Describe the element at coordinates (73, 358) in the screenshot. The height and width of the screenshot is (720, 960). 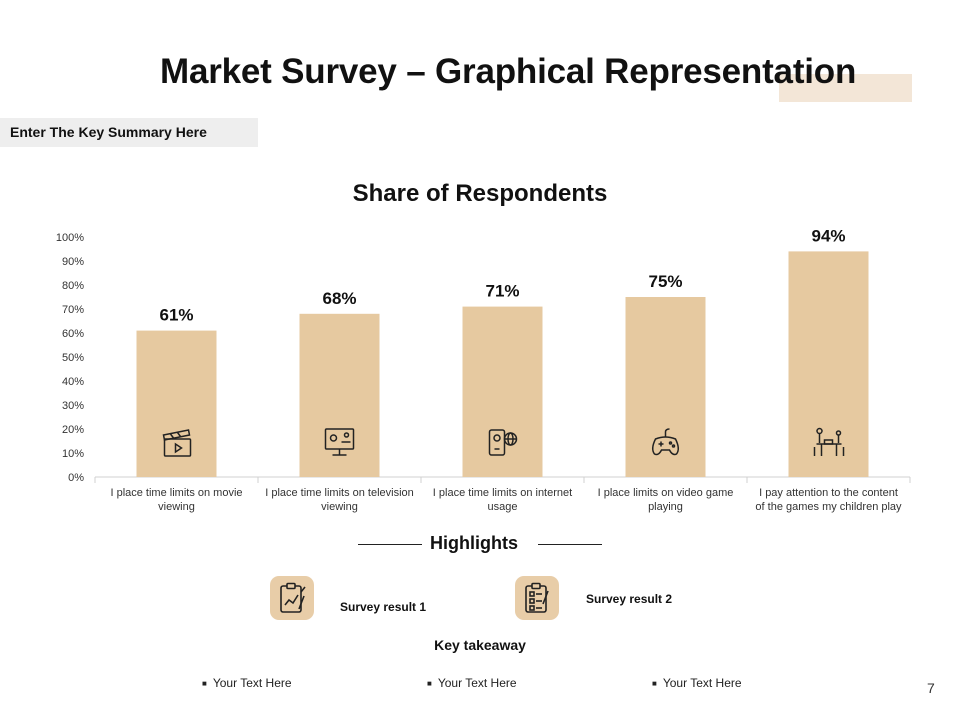
I see `y-tick-label: 50%` at that location.